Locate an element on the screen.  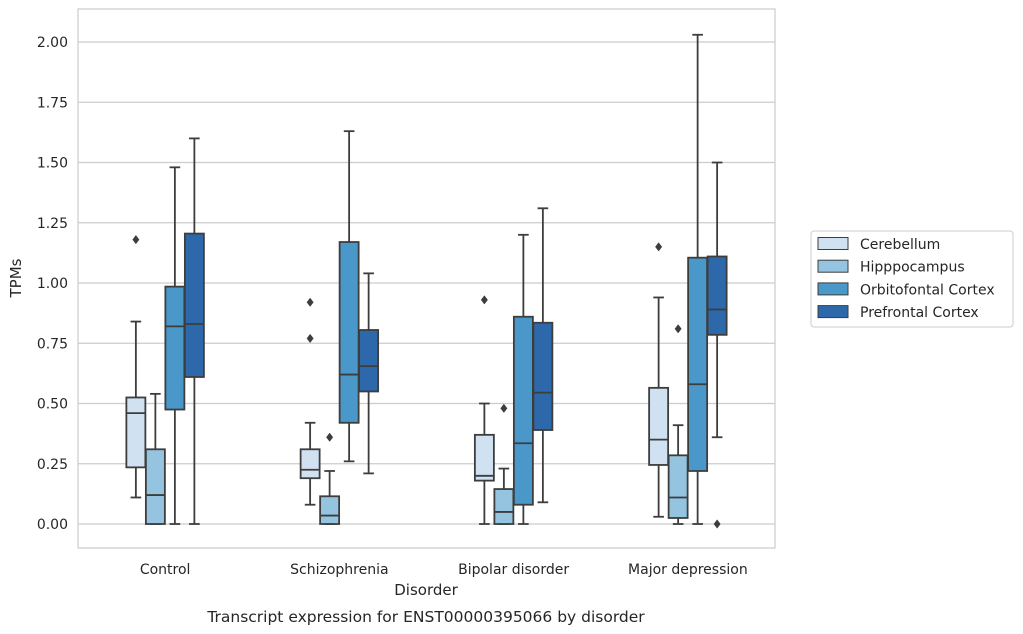
y-tick-label: 1.50 is located at coordinates (52, 164).